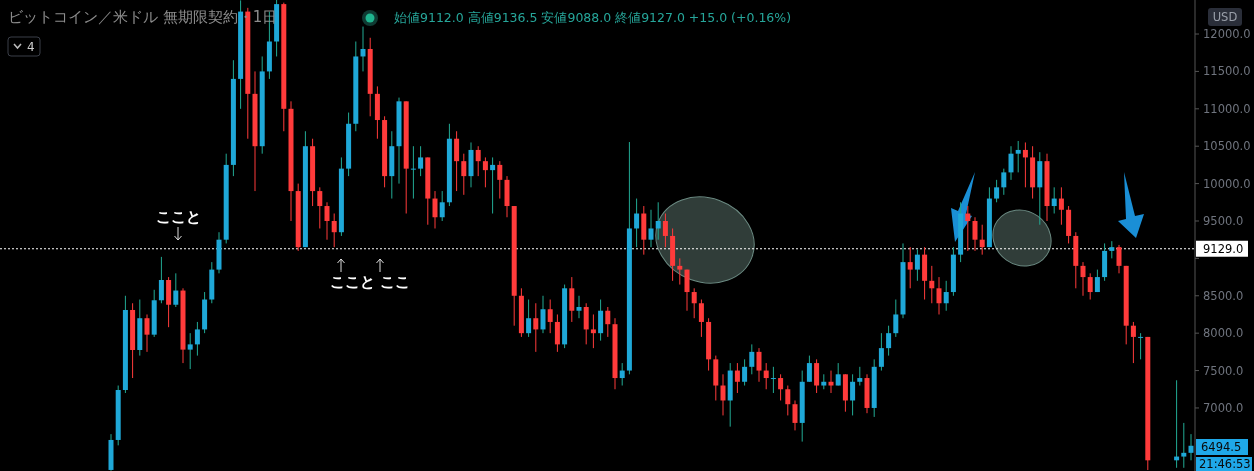 Image resolution: width=1254 pixels, height=471 pixels. Describe the element at coordinates (1227, 108) in the screenshot. I see `y-tick-label: 11000.0` at that location.